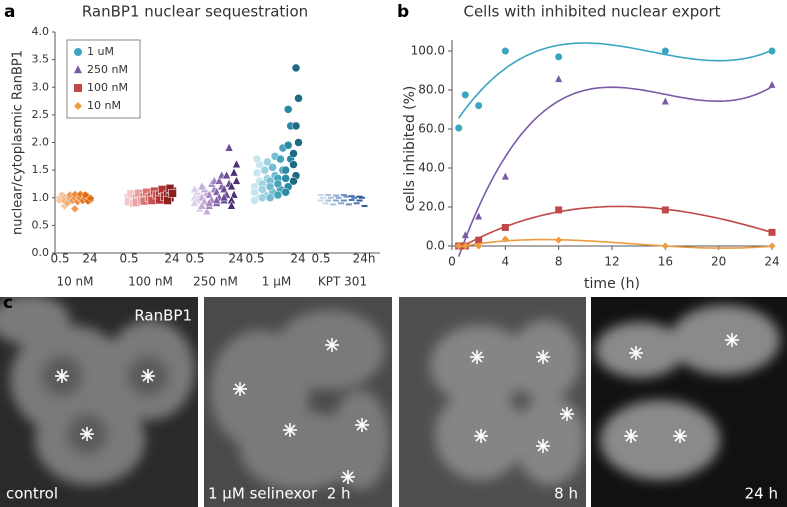 The image size is (787, 507). What do you see at coordinates (100, 51) in the screenshot?
I see `legend-label: 1 uM` at bounding box center [100, 51].